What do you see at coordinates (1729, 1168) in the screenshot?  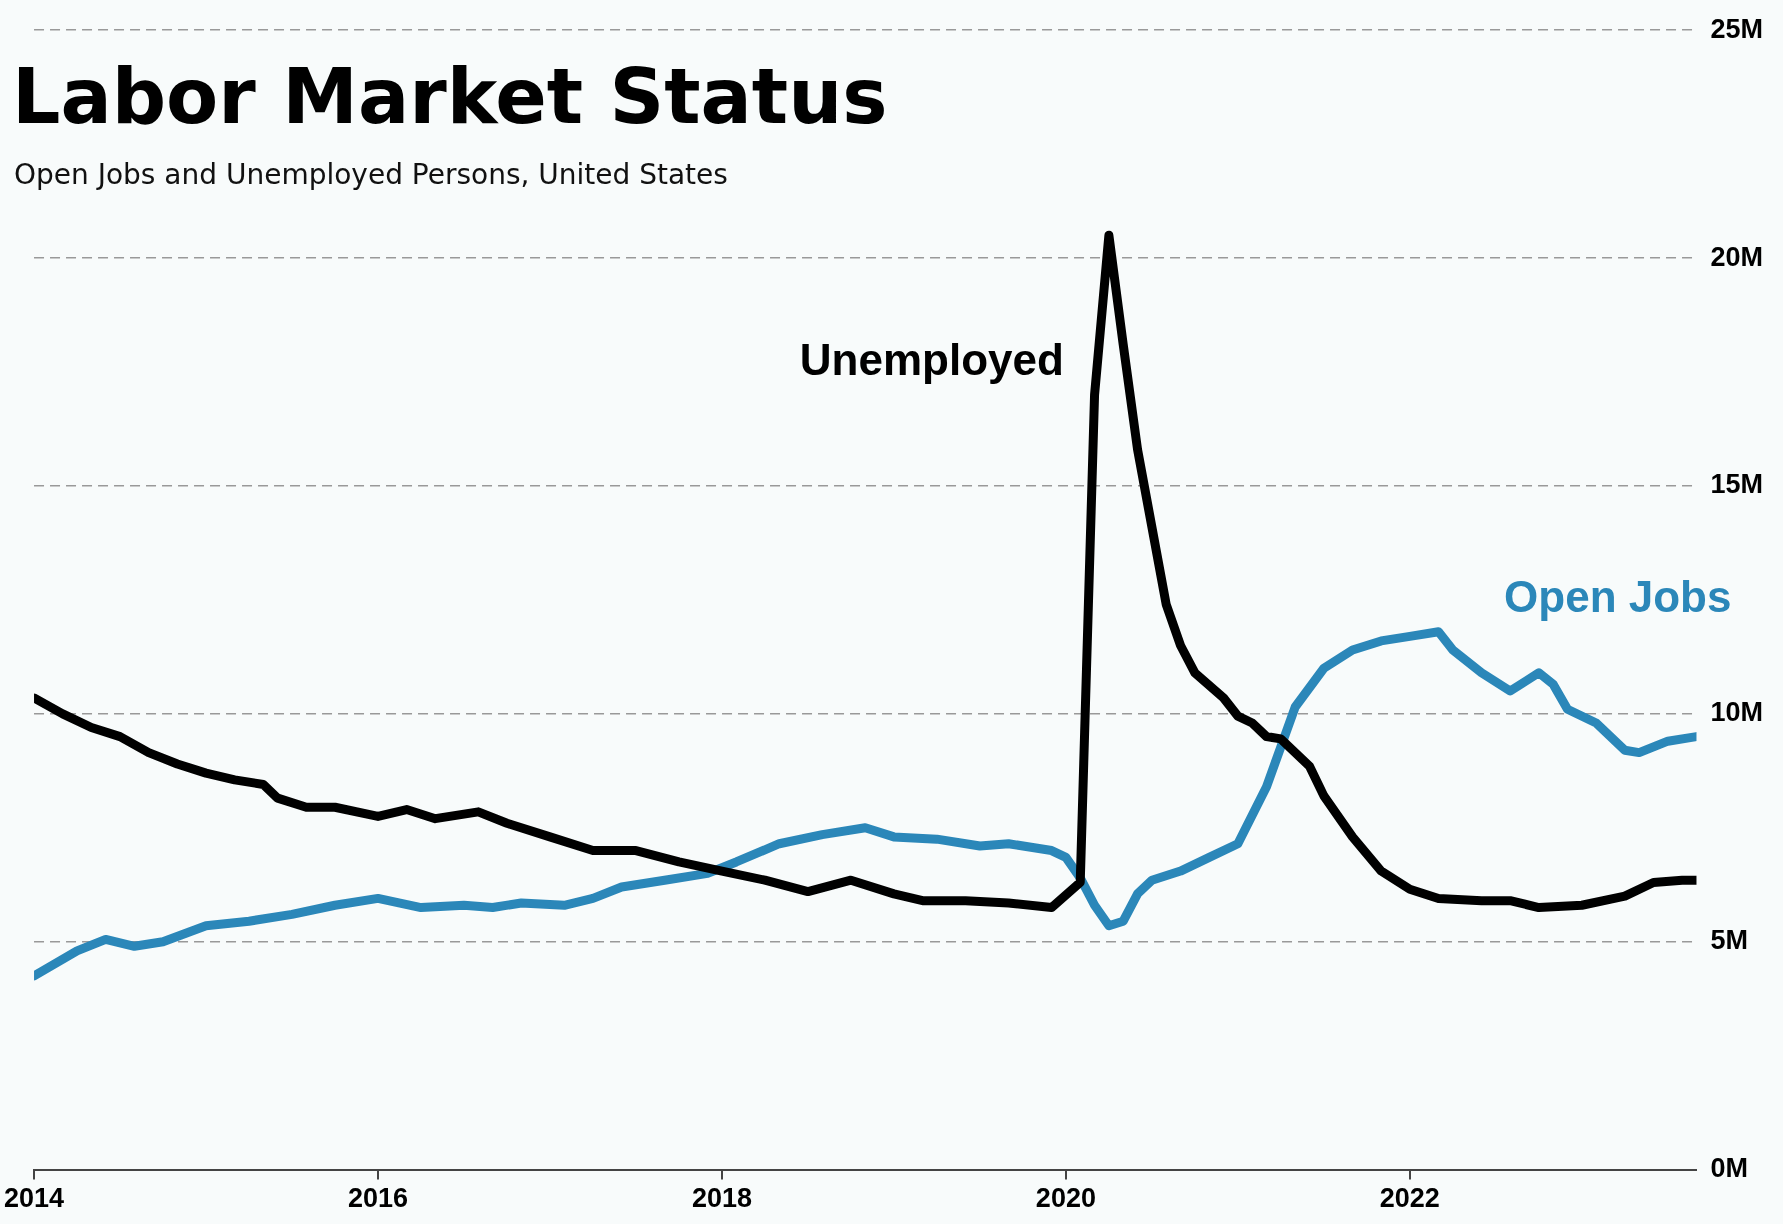 I see `y-tick-label: 0M` at bounding box center [1729, 1168].